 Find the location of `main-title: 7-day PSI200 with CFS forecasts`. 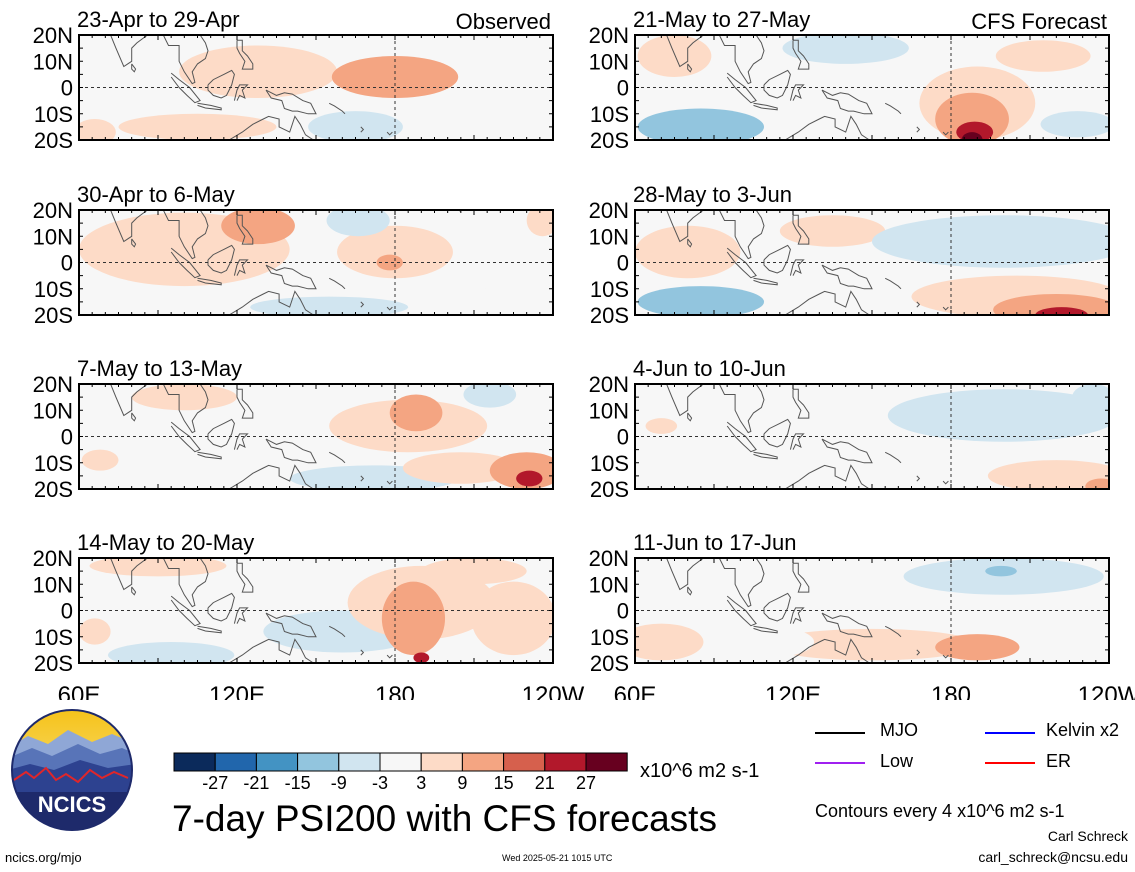

main-title: 7-day PSI200 with CFS forecasts is located at coordinates (444, 818).